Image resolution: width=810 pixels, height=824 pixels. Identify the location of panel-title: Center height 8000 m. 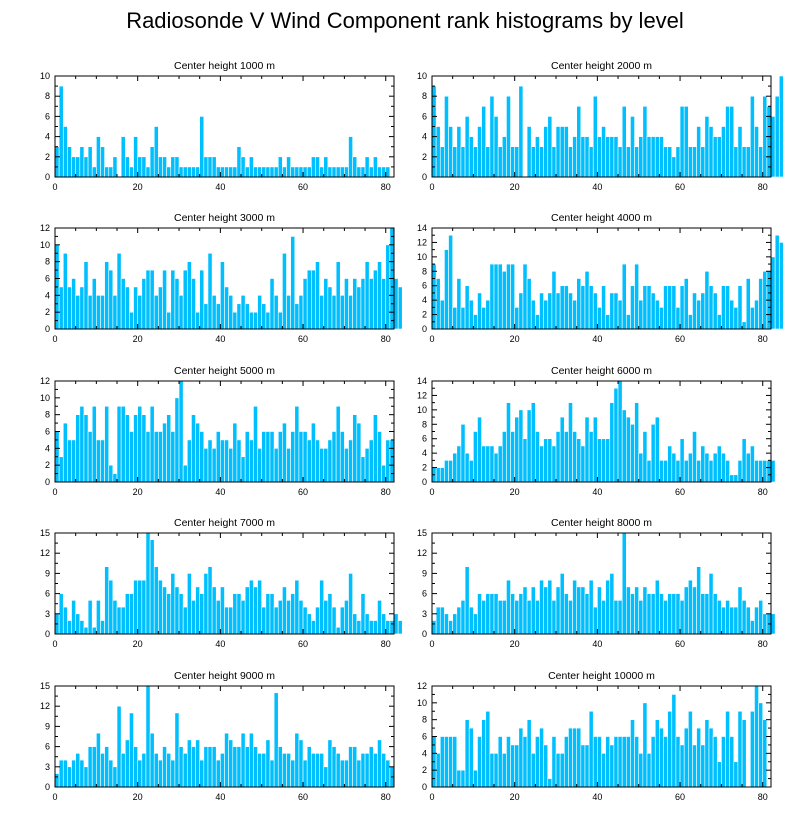
(601, 523).